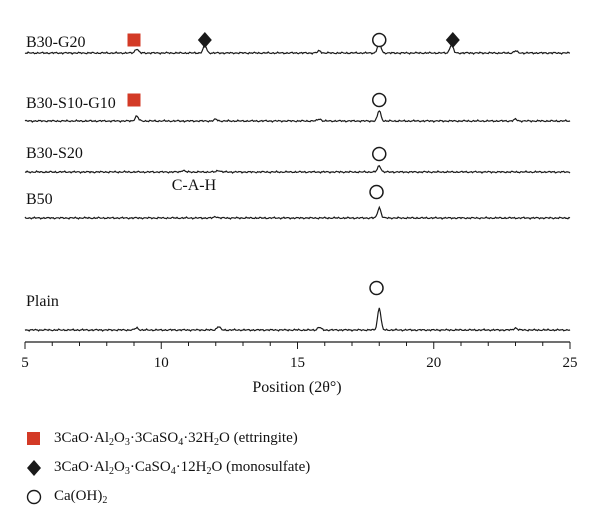 The width and height of the screenshot is (600, 531). What do you see at coordinates (71, 103) in the screenshot?
I see `series-label: B30-S10-G10` at bounding box center [71, 103].